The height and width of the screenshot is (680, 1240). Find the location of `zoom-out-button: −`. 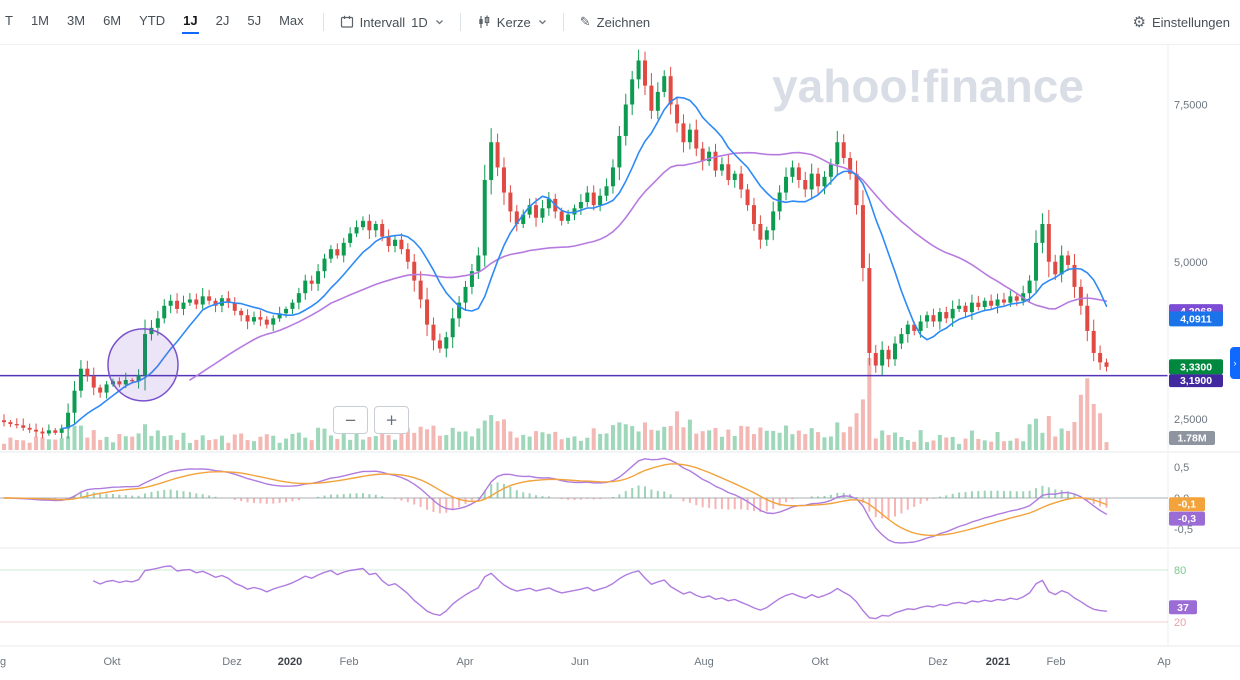

zoom-out-button: − is located at coordinates (350, 420).